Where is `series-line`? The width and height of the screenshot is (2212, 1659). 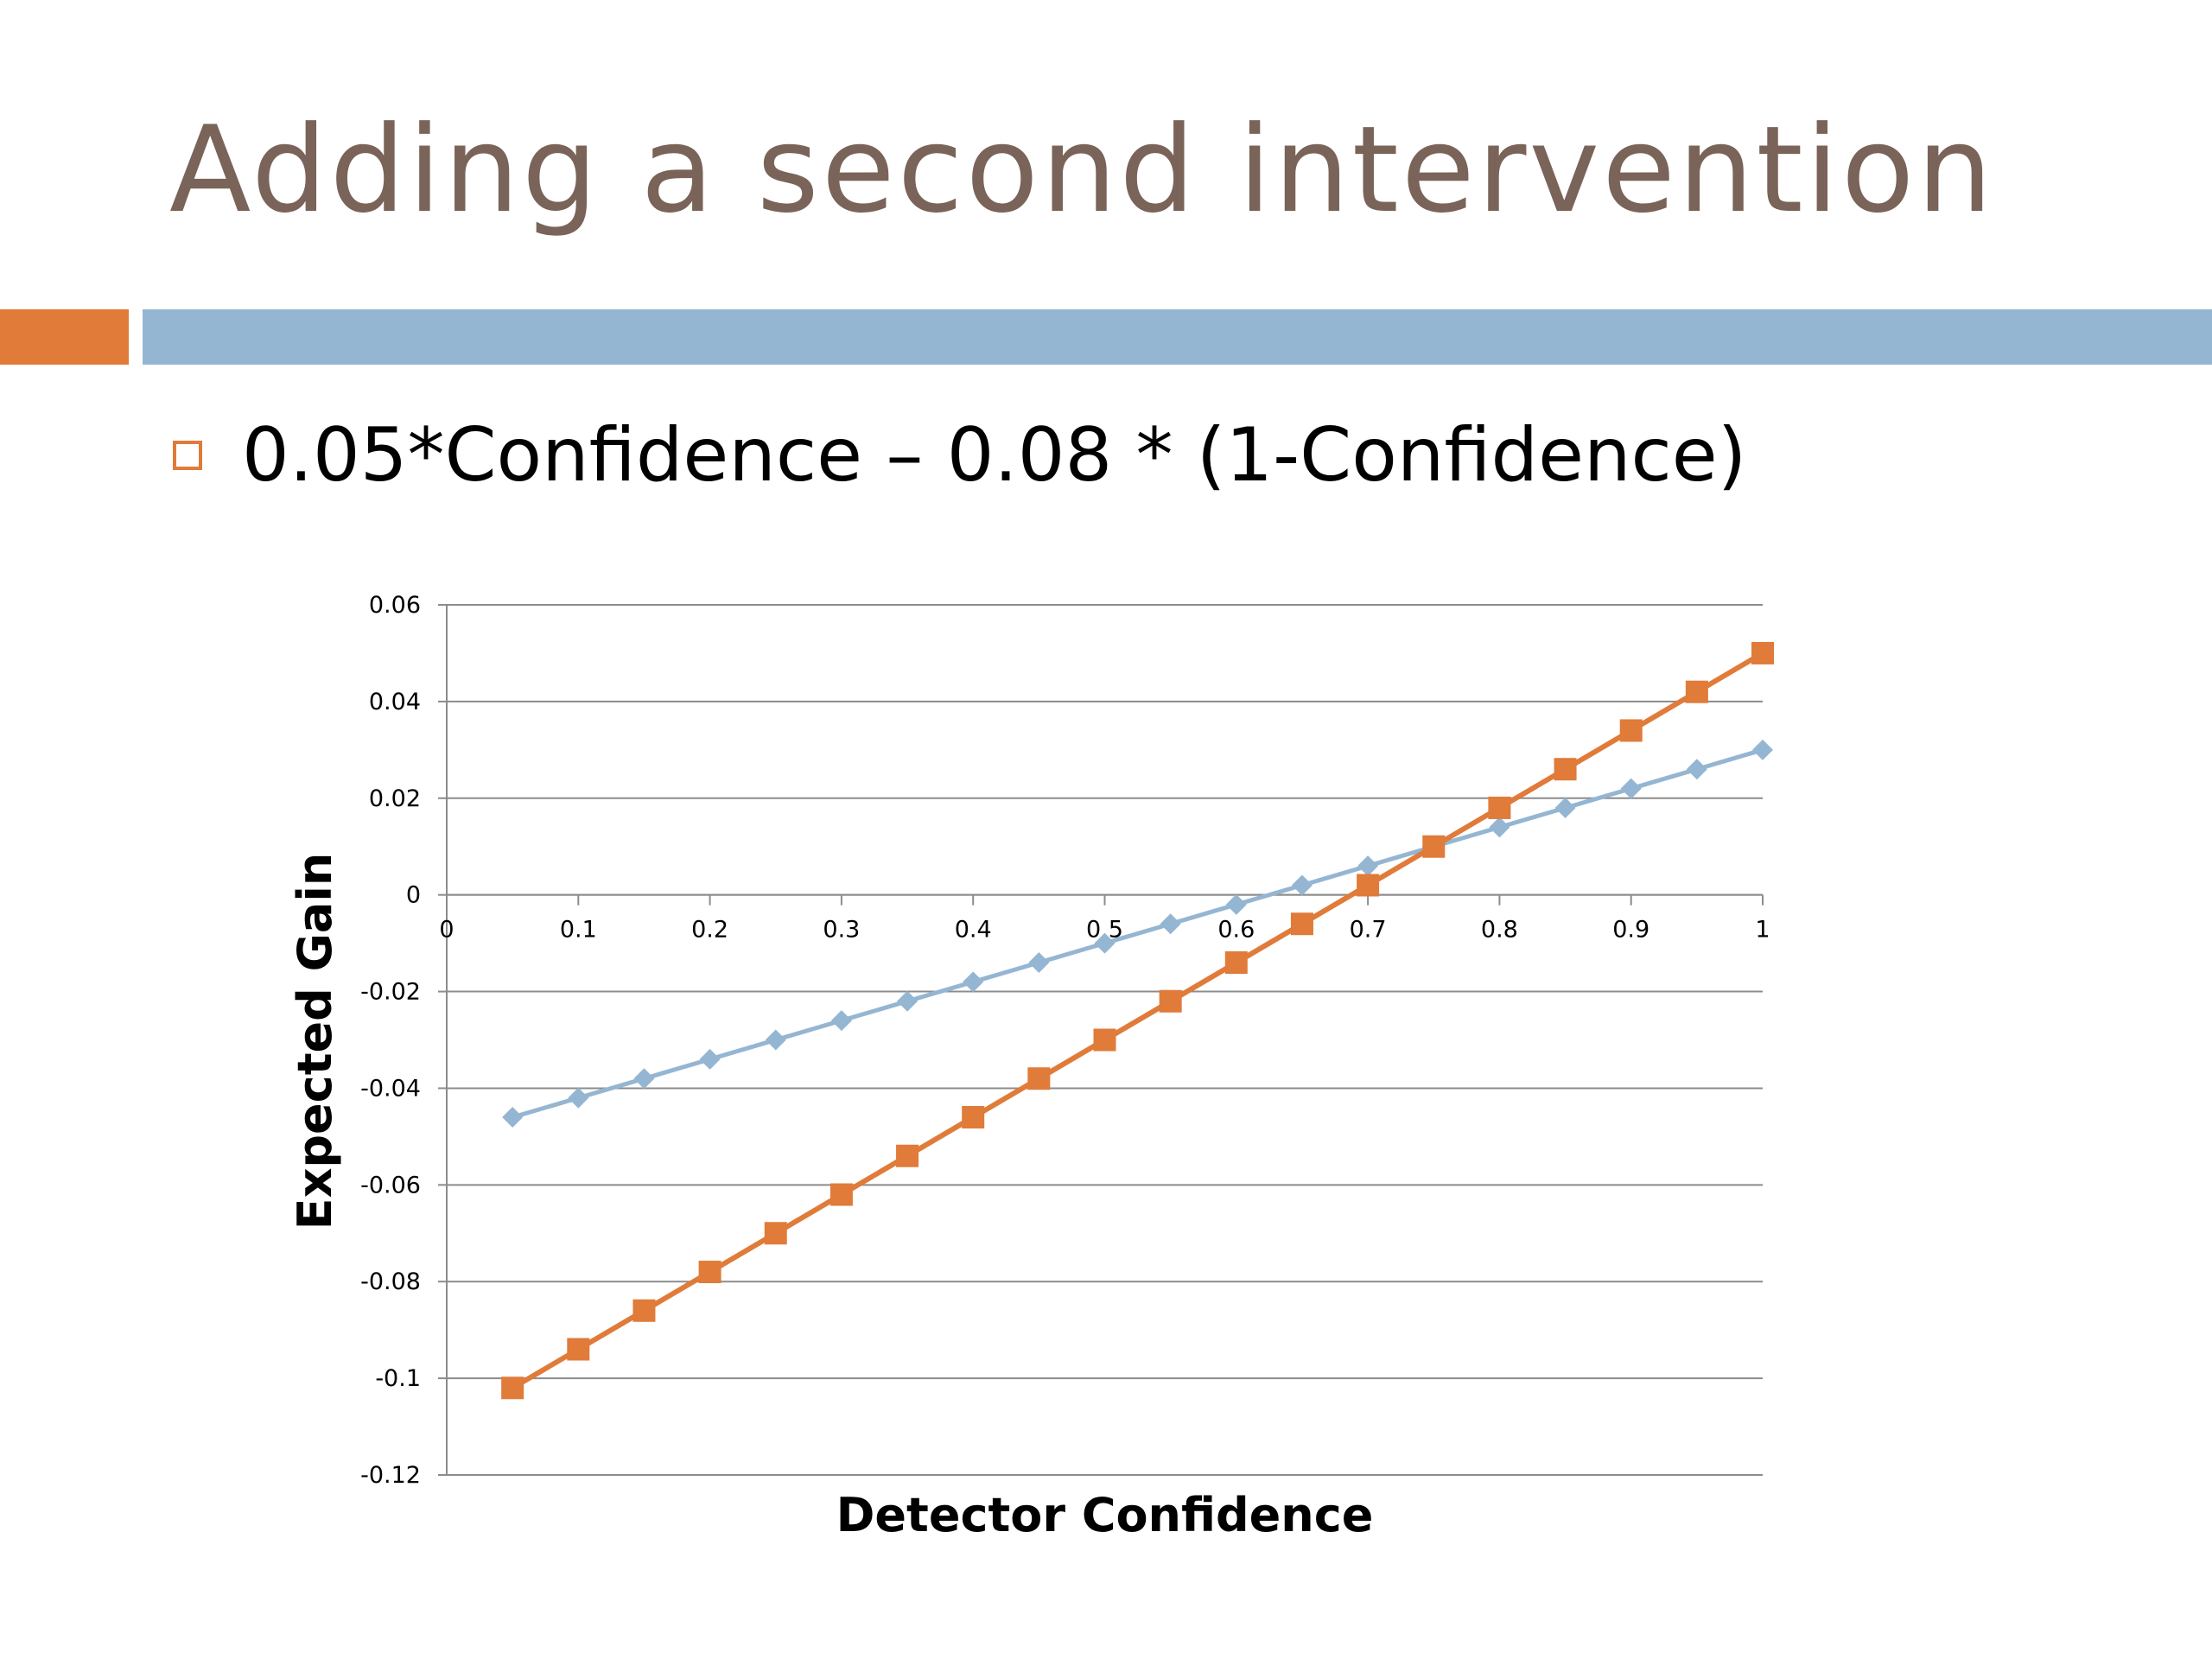
series-line is located at coordinates (1138, 933).